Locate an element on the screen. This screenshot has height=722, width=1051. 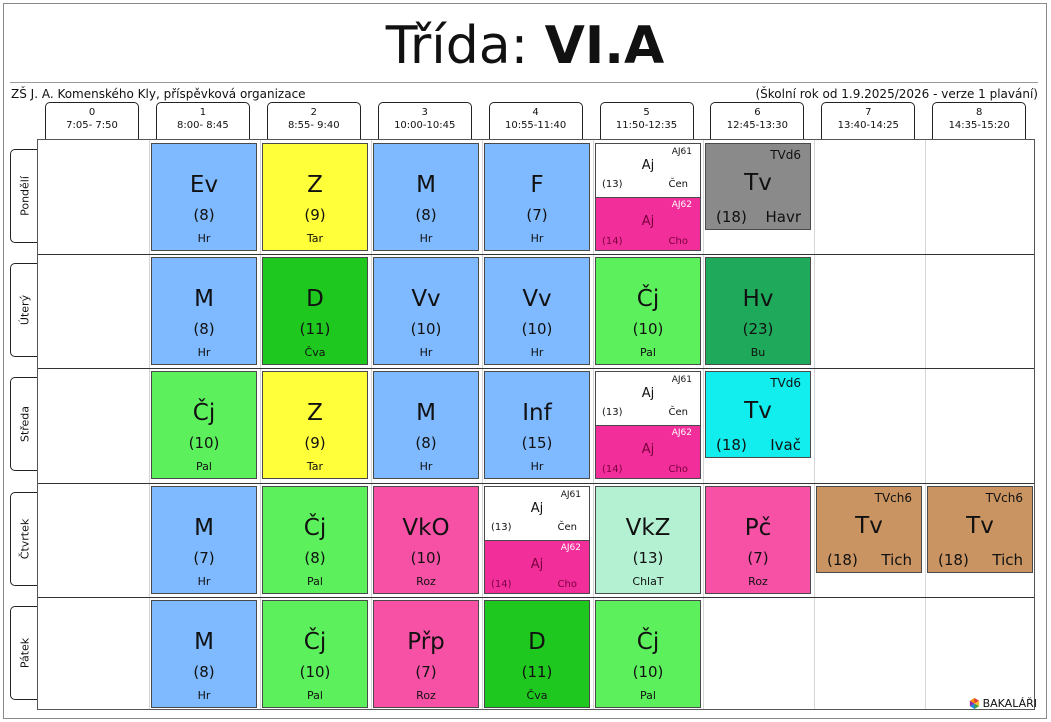
hour-time: 8:00- 8:45 is located at coordinates (203, 125).